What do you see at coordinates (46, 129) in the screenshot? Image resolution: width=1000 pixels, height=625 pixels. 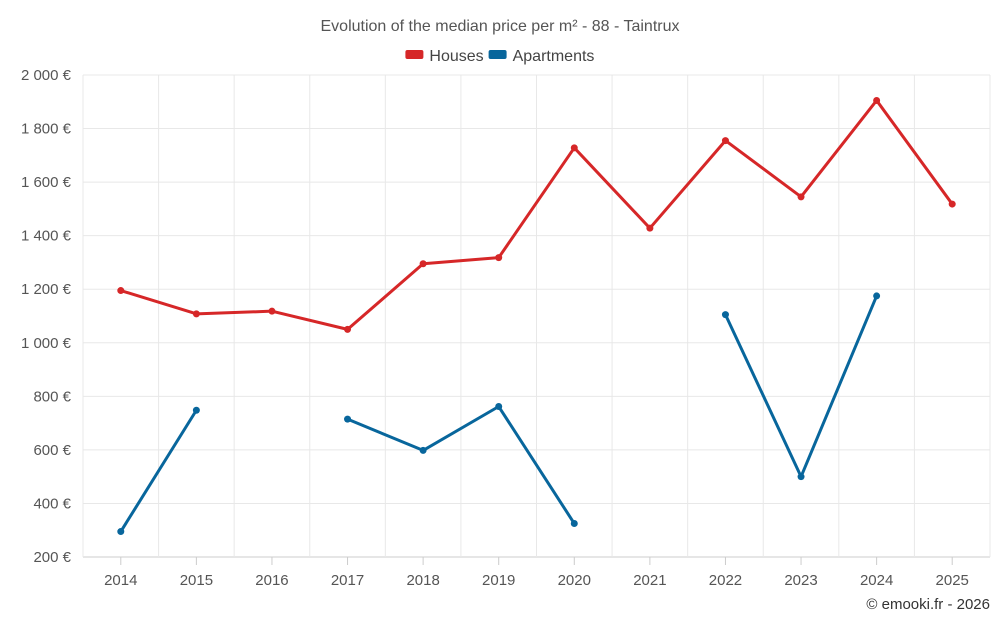 I see `y-tick-label: 1 800 €` at bounding box center [46, 129].